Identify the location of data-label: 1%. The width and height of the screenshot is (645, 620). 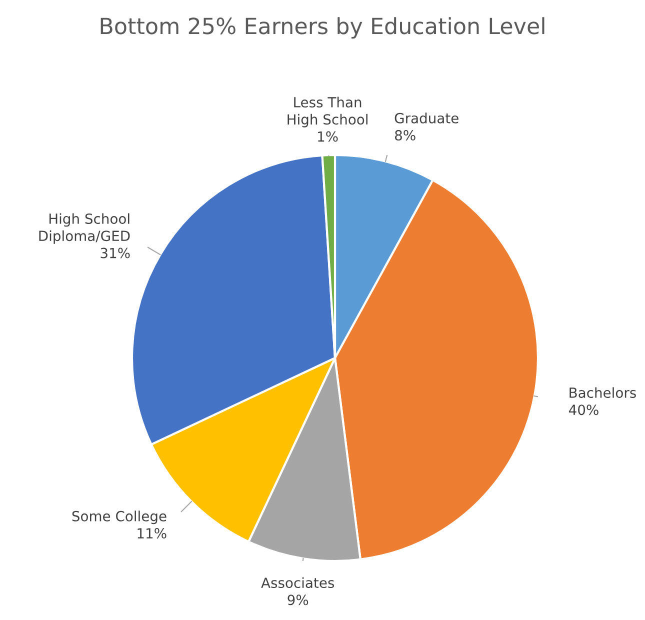
(328, 136).